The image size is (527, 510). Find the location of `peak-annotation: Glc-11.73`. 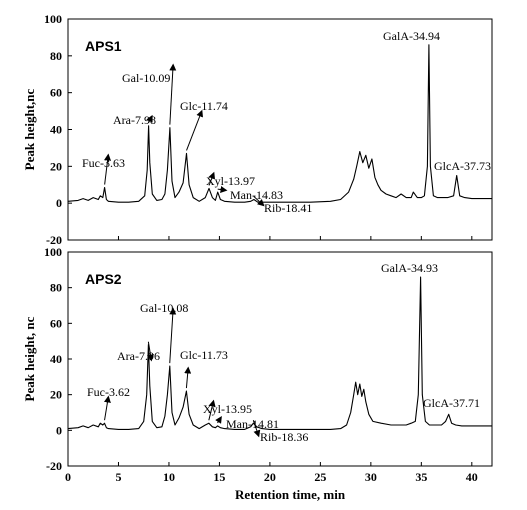

peak-annotation: Glc-11.73 is located at coordinates (204, 355).